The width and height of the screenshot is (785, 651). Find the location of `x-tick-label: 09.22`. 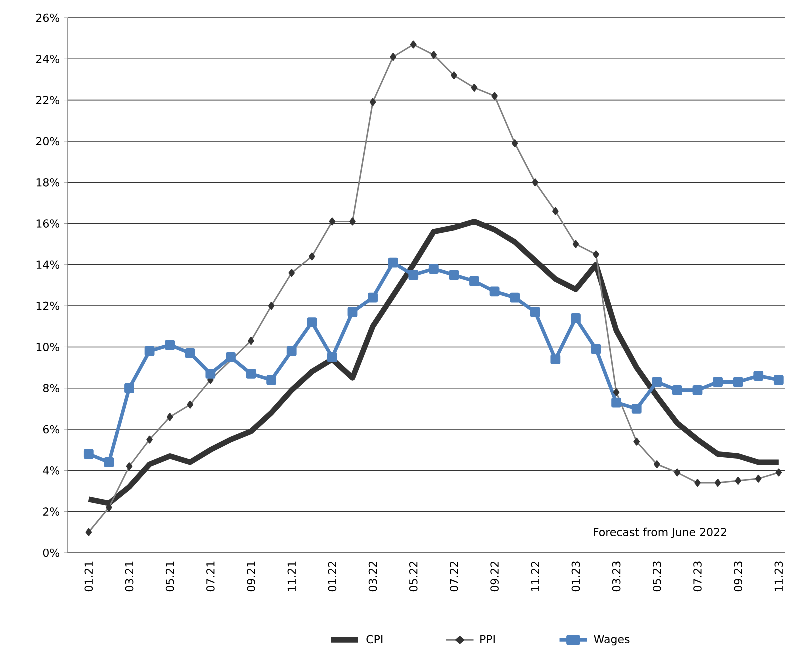

x-tick-label: 09.22 is located at coordinates (494, 577).